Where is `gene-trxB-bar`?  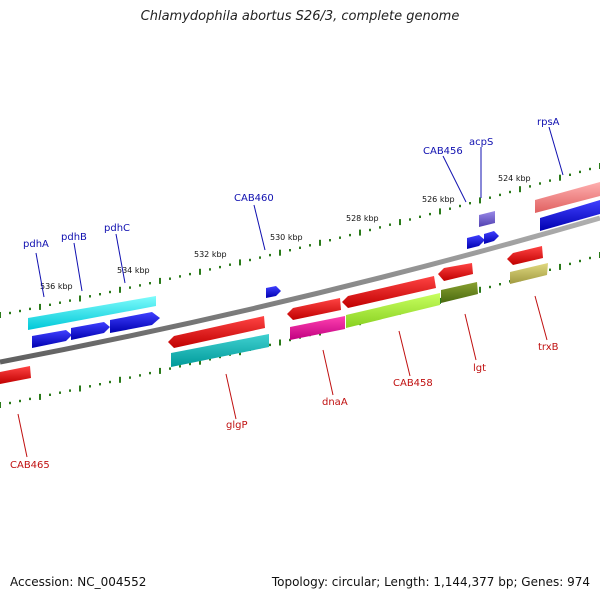 gene-trxB-bar is located at coordinates (529, 273).